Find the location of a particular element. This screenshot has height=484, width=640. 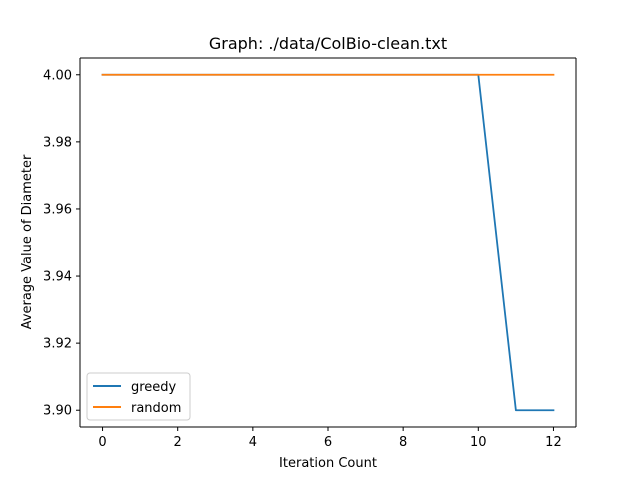

legend-label-greedy: greedy is located at coordinates (154, 387).